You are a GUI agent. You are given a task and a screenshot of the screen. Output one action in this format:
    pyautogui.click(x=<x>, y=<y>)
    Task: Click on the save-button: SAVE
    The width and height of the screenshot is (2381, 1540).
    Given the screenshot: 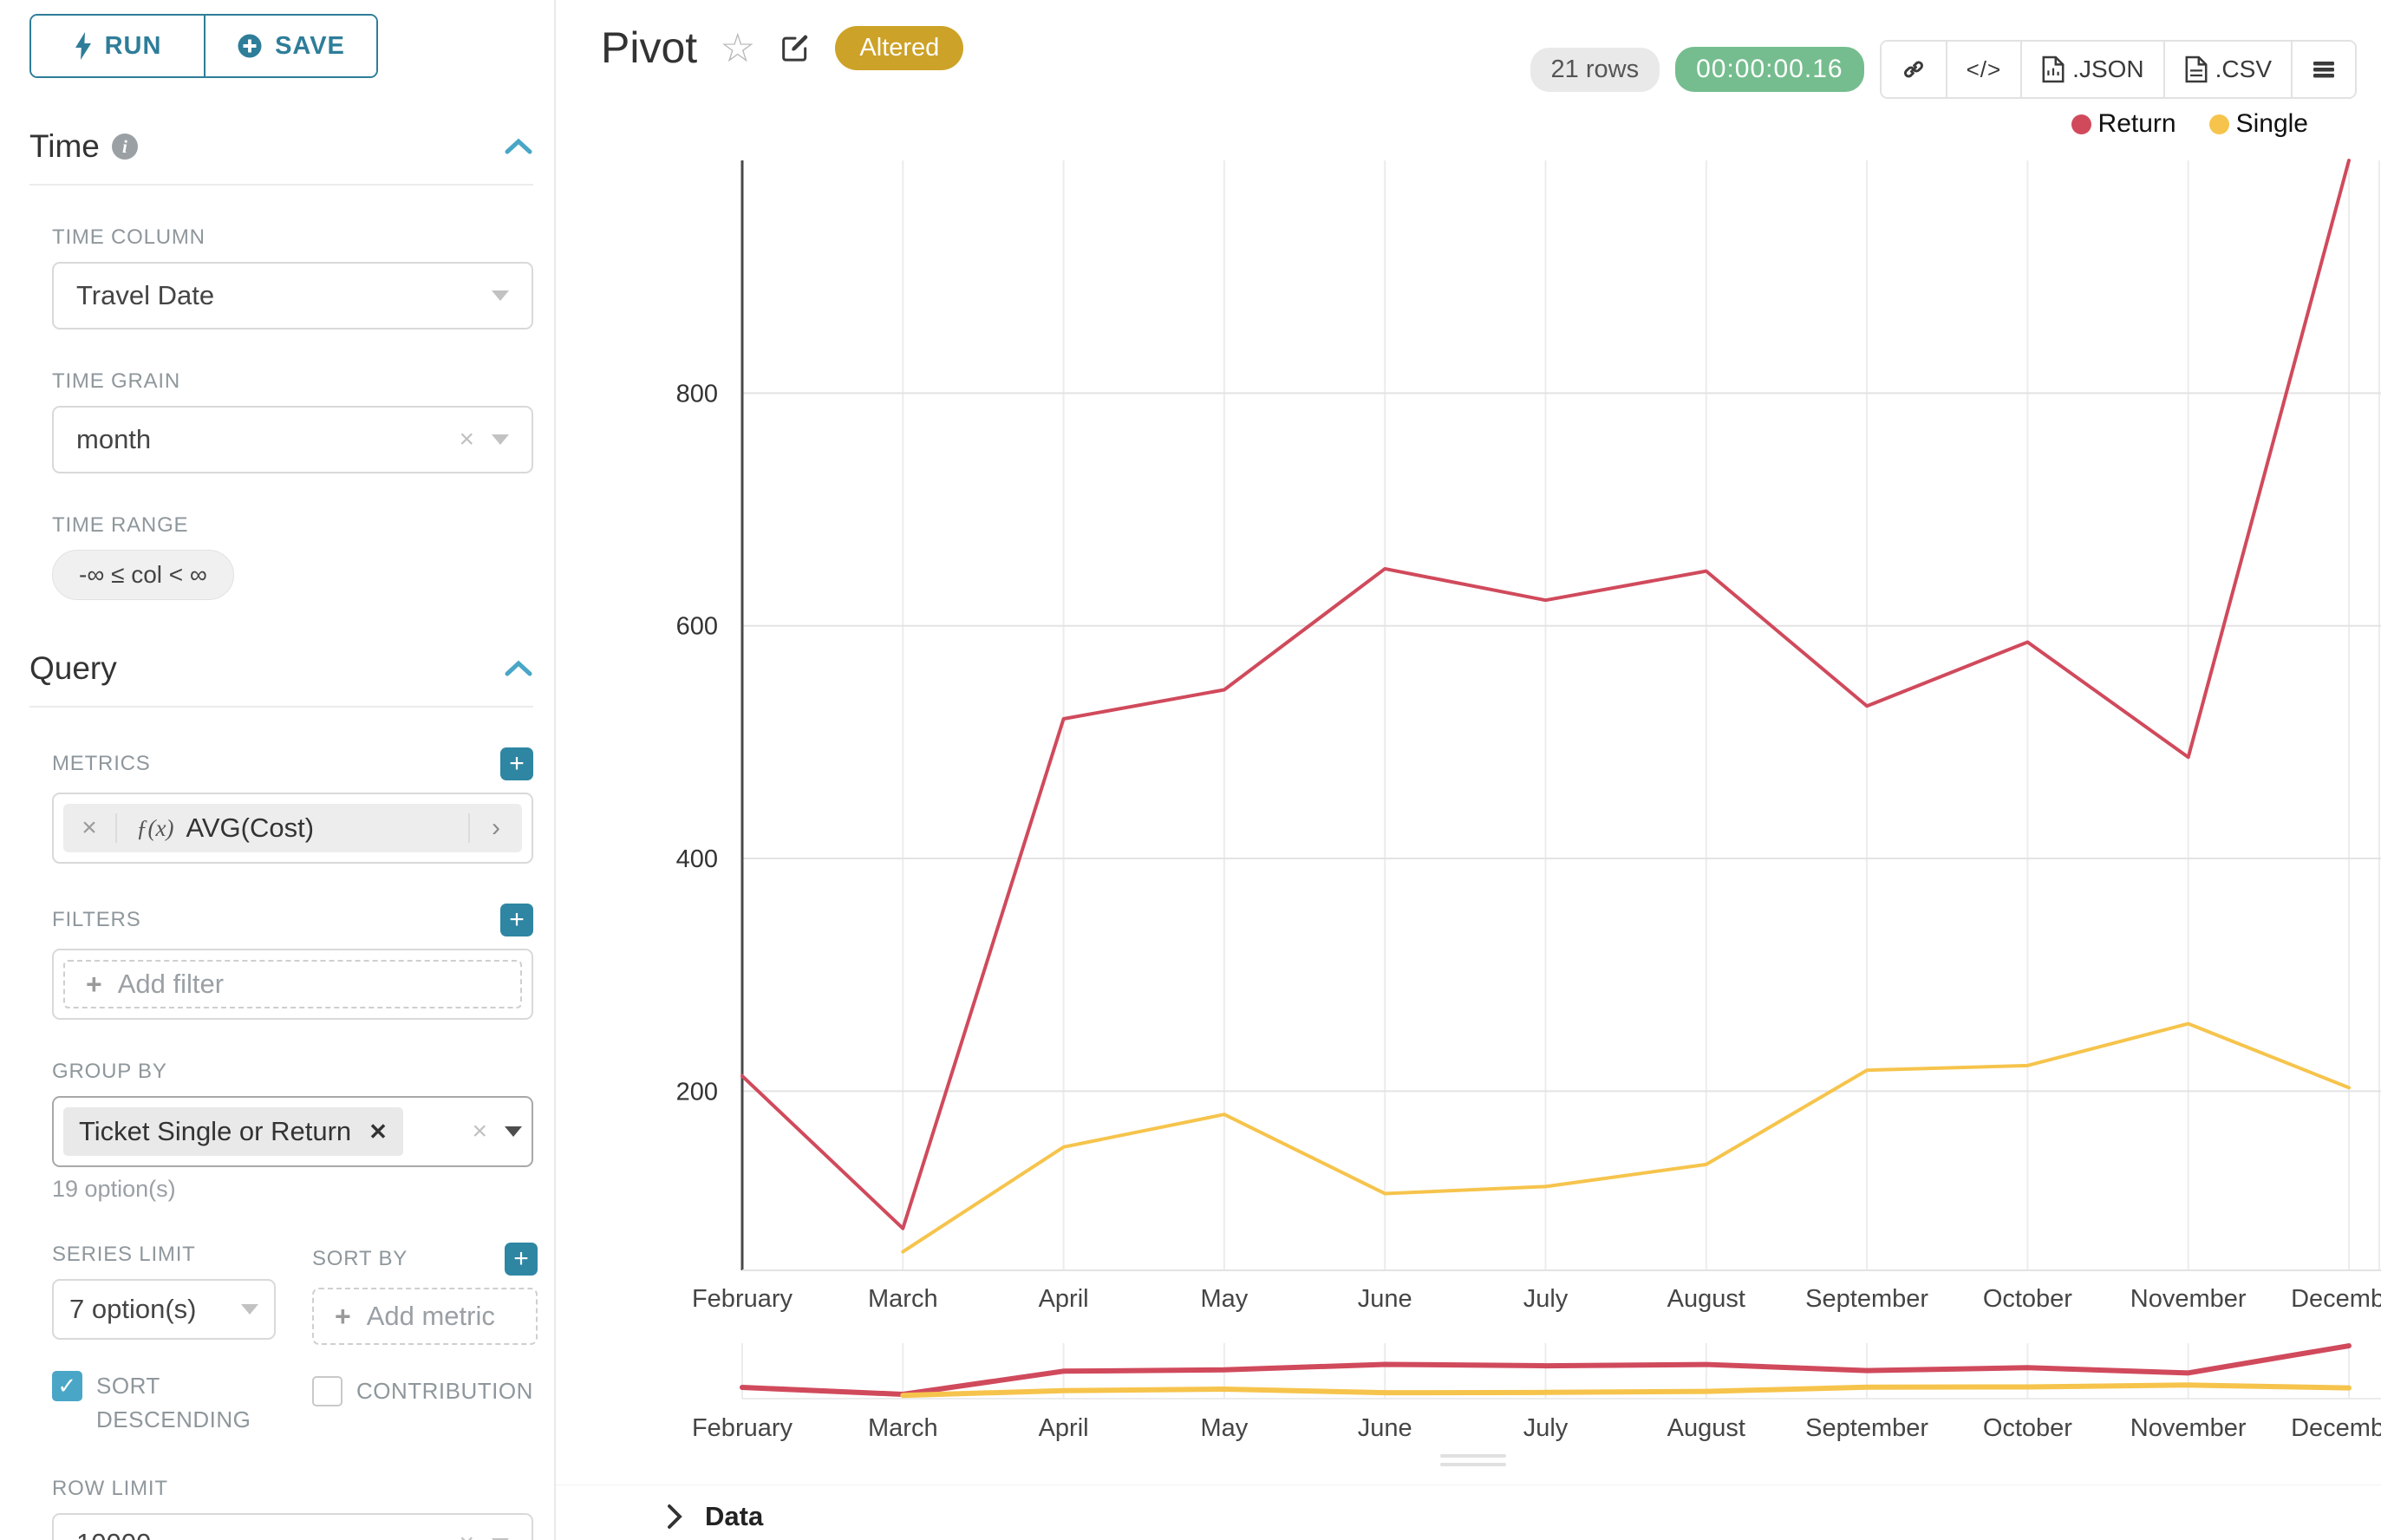 What is the action you would take?
    pyautogui.click(x=290, y=46)
    